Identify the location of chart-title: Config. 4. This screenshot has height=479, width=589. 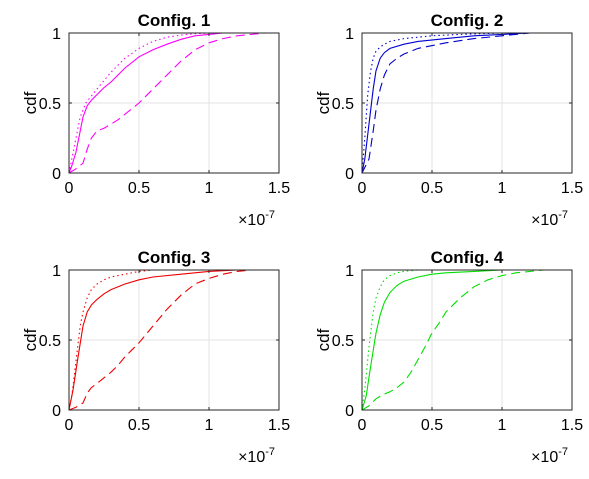
(467, 257).